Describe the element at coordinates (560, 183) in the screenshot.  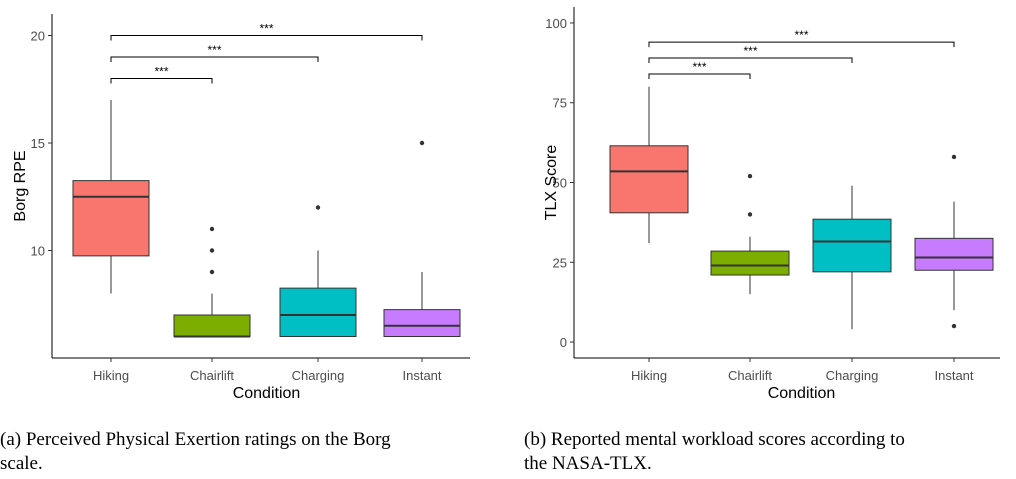
I see `b-y-tick-label: 50` at that location.